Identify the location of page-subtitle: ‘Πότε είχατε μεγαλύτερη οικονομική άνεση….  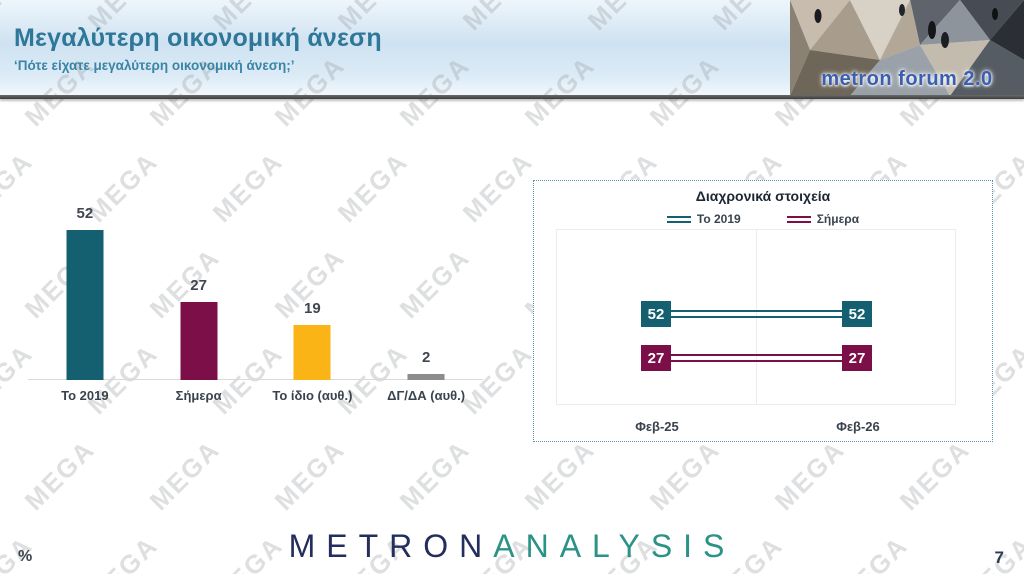
(154, 65).